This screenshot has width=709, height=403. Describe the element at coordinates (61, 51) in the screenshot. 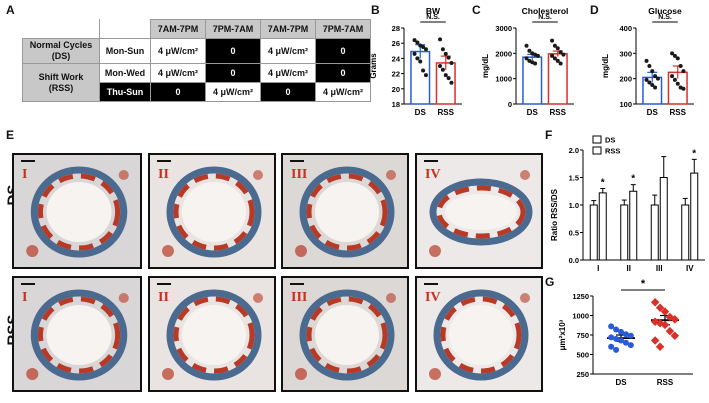

I see `group-label-ds: Normal Cycles (DS)` at that location.